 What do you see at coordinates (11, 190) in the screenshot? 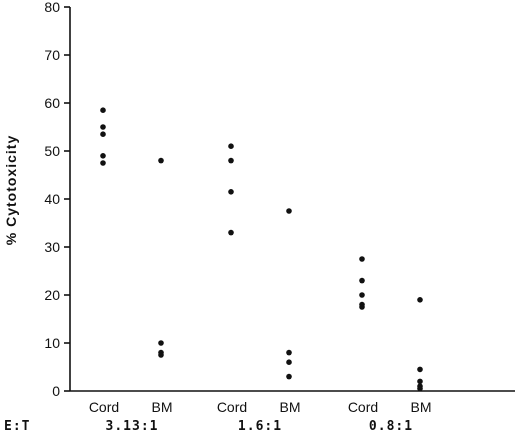
I see `y-axis-title: % Cytotoxicity` at bounding box center [11, 190].